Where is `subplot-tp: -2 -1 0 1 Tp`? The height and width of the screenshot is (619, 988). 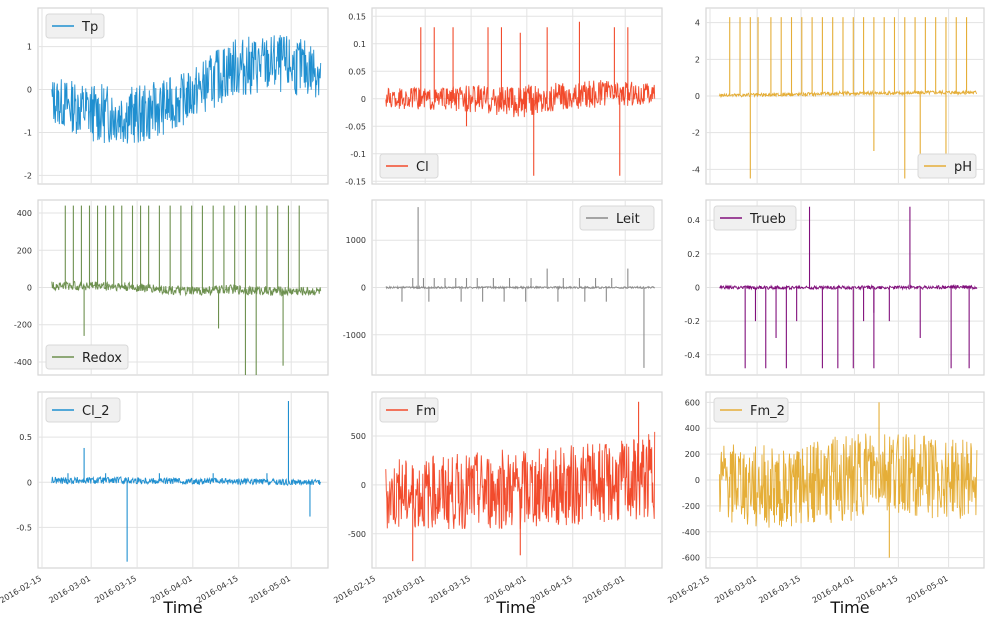 subplot-tp: -2 -1 0 1 Tp is located at coordinates (176, 96).